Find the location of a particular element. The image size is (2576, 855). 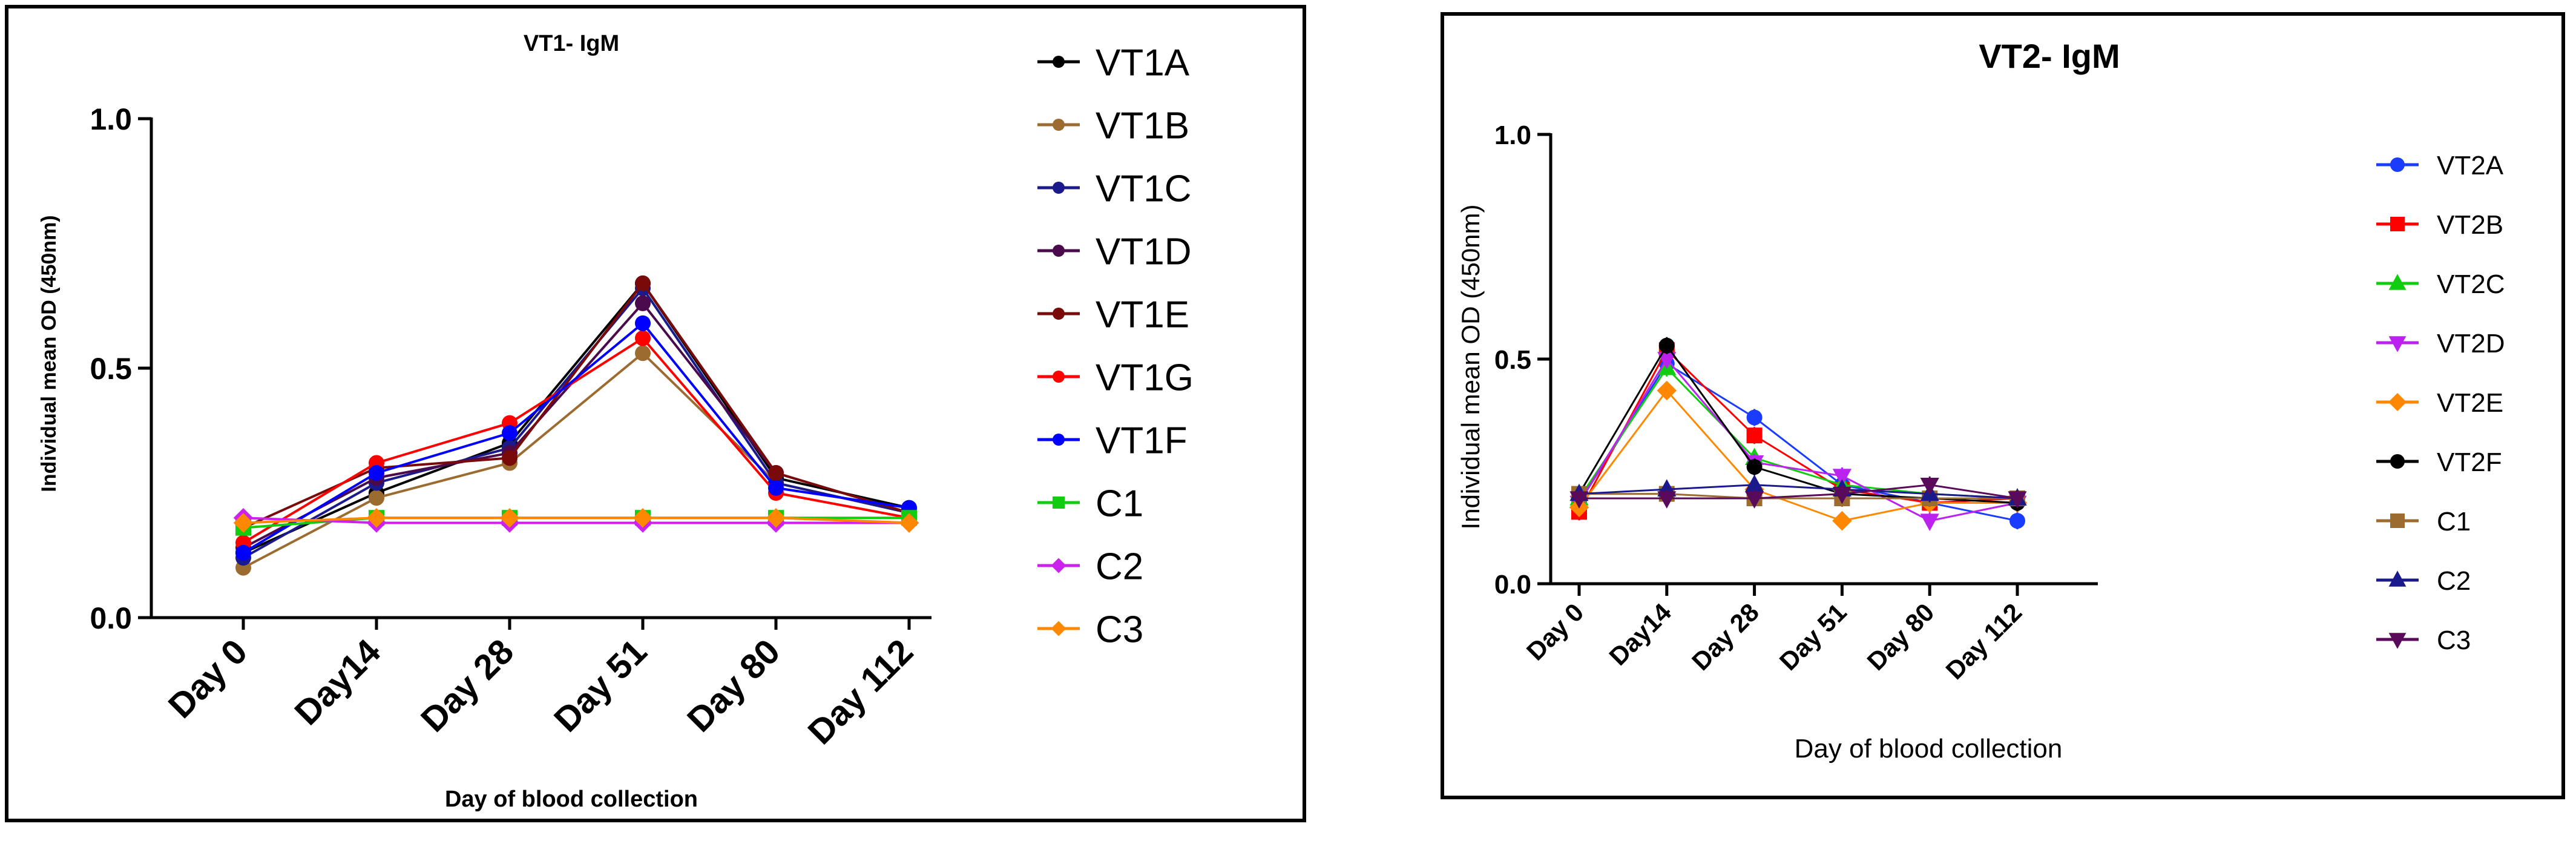

legend-label: VT1E is located at coordinates (1142, 314).